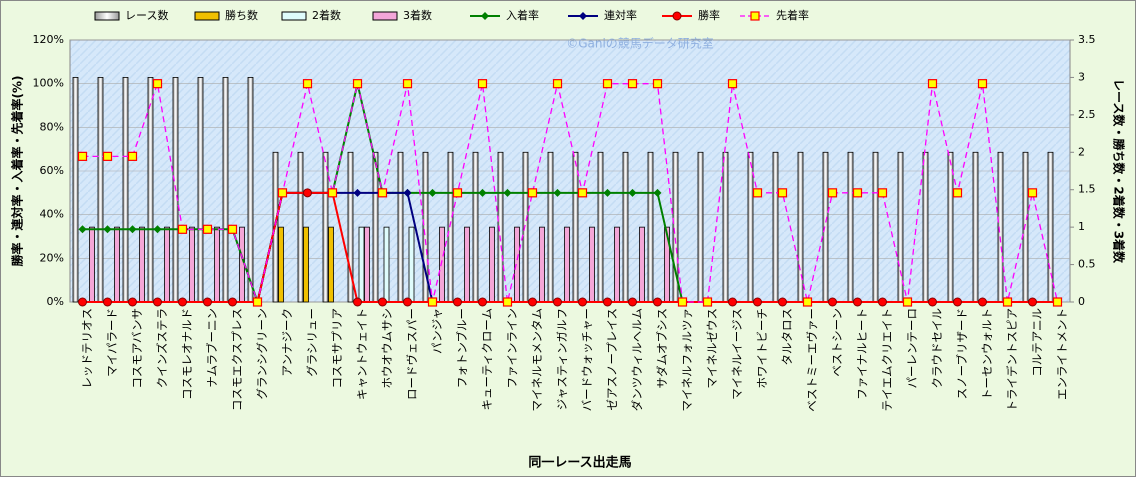  What do you see at coordinates (522, 15) in the screenshot?
I see `legend-label: 入着率` at bounding box center [522, 15].